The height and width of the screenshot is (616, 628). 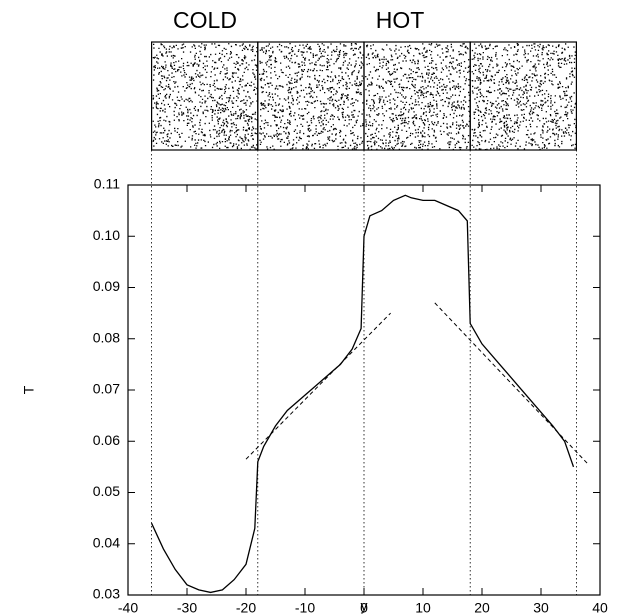 I want to click on x-tick-label: -10, so click(x=305, y=608).